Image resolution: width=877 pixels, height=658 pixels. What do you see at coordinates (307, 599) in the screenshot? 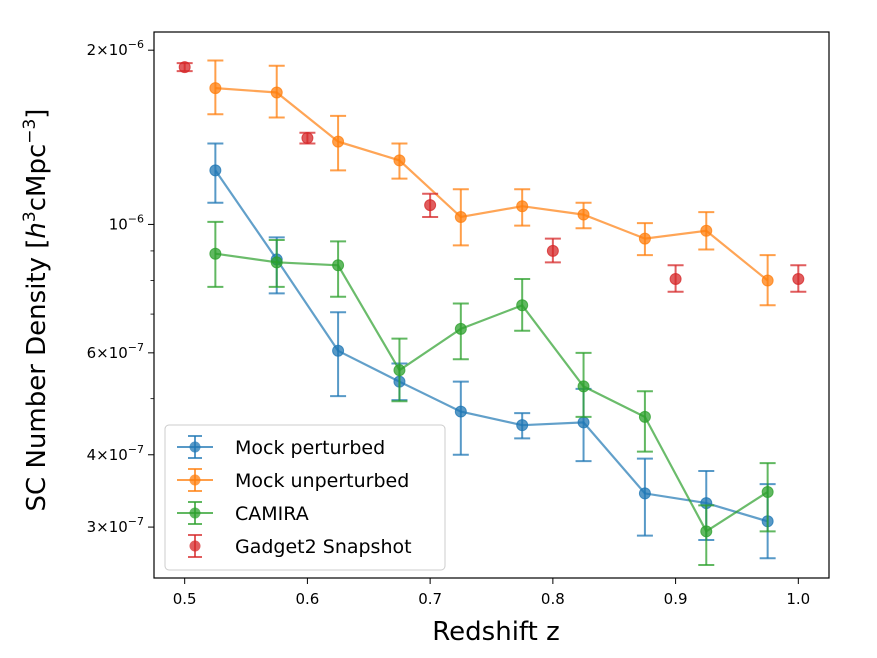
I see `x-tick-label: 0.6` at bounding box center [307, 599].